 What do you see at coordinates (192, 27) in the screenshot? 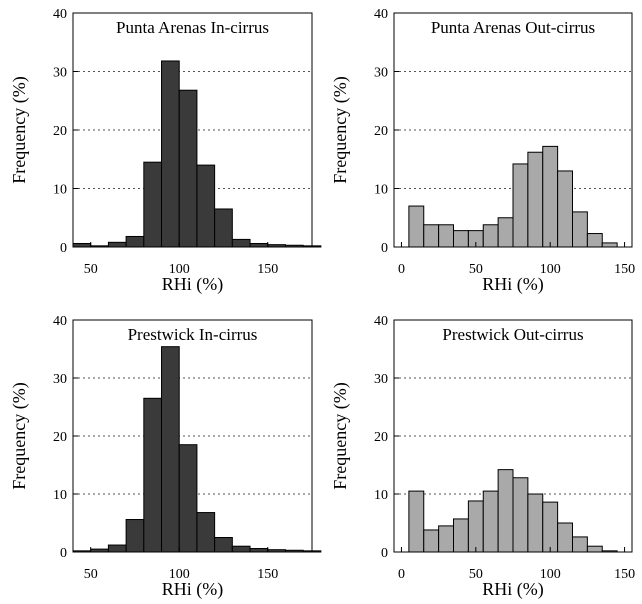
I see `panel-title: Punta Arenas In-cirrus` at bounding box center [192, 27].